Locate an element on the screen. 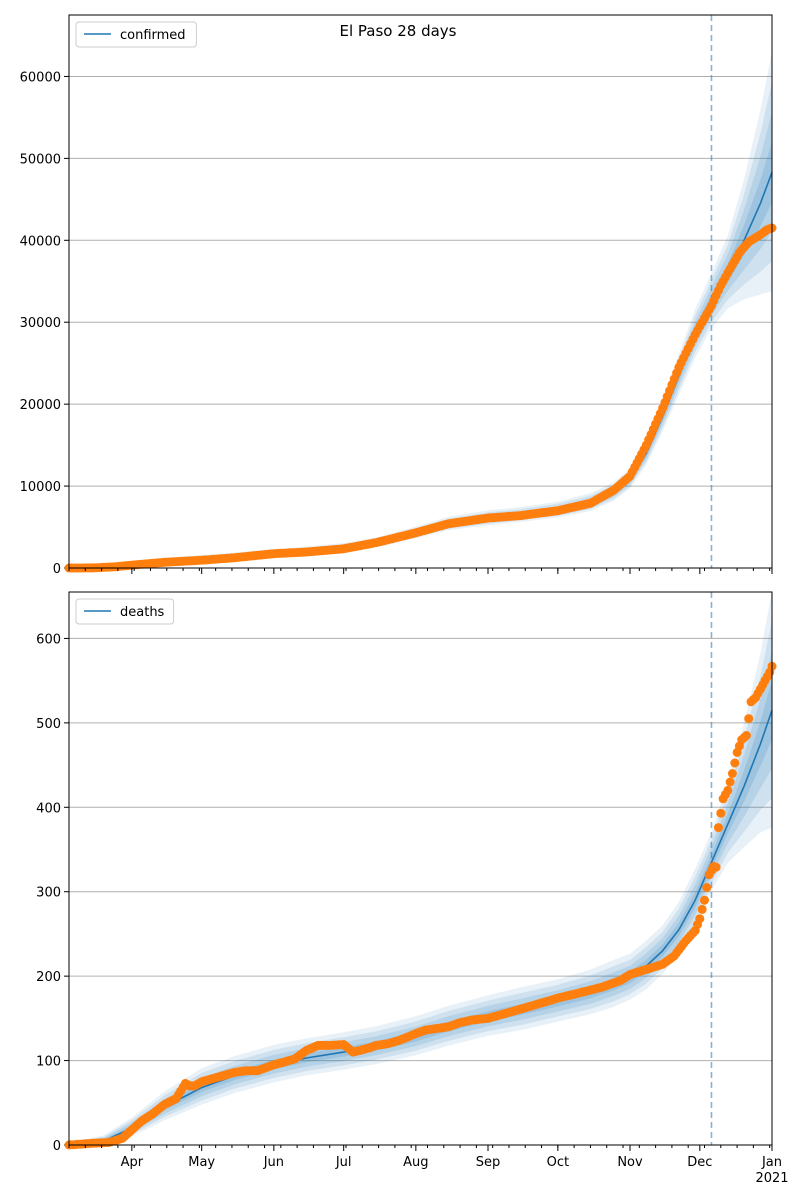  y-tick-label: 10000 is located at coordinates (40, 487).